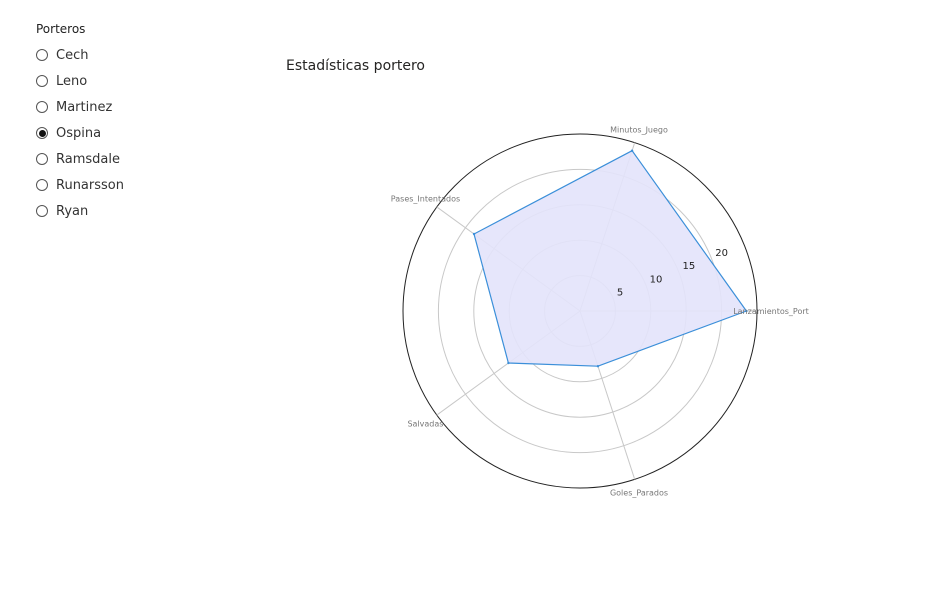  I want to click on option-leno: Leno, so click(80, 81).